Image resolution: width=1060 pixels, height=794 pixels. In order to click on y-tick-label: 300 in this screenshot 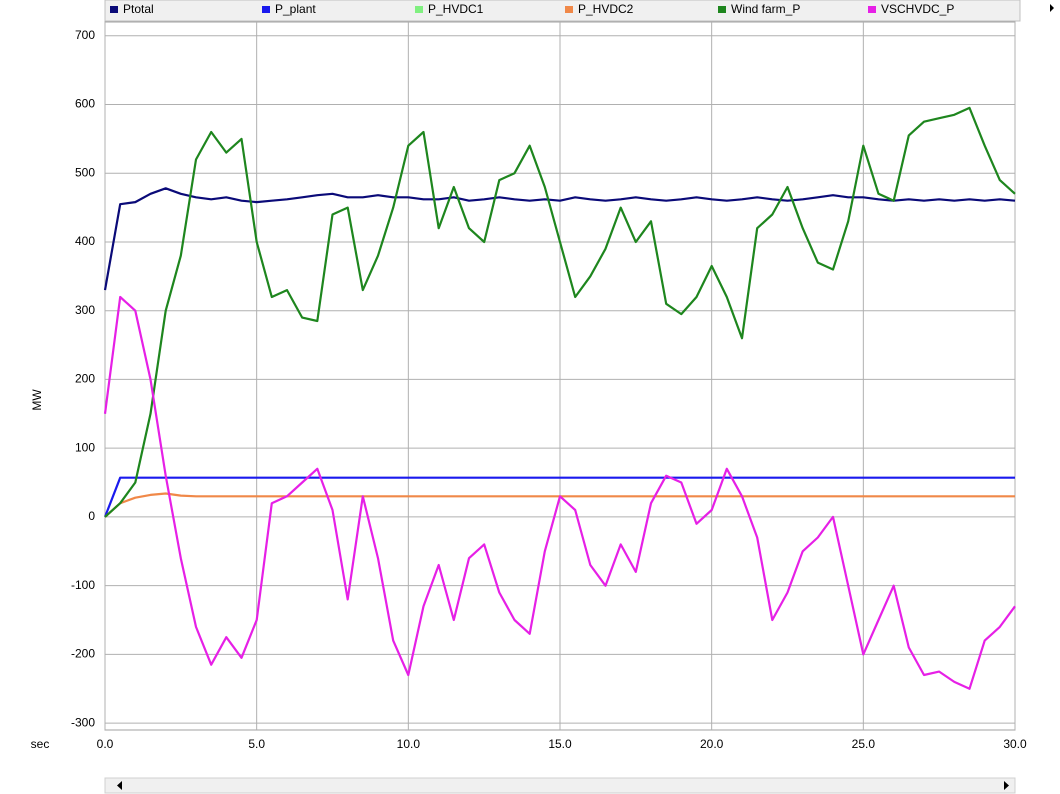, I will do `click(85, 310)`.